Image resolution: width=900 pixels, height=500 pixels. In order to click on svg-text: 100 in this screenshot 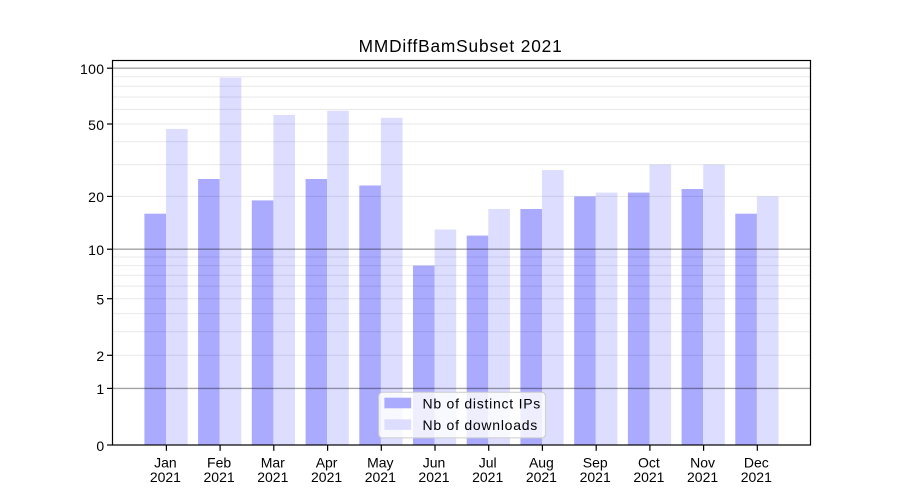, I will do `click(92, 69)`.